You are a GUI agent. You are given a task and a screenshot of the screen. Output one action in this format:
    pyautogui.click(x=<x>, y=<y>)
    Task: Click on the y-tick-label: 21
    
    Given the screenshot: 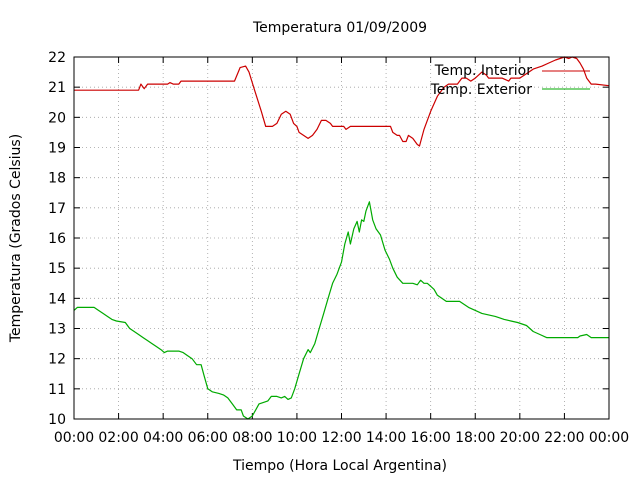 What is the action you would take?
    pyautogui.click(x=57, y=88)
    